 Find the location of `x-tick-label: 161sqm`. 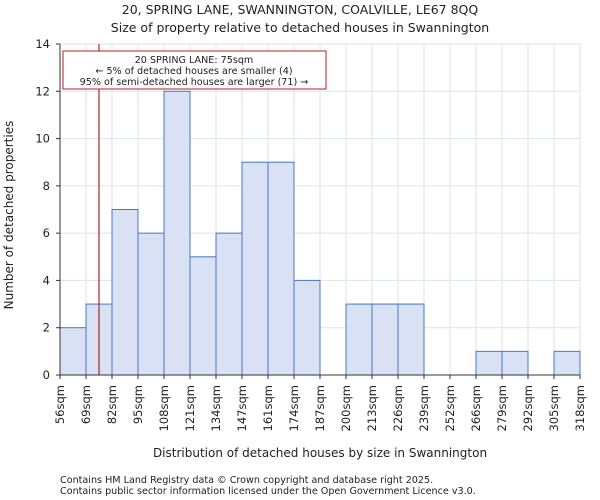

x-tick-label: 161sqm is located at coordinates (268, 408).